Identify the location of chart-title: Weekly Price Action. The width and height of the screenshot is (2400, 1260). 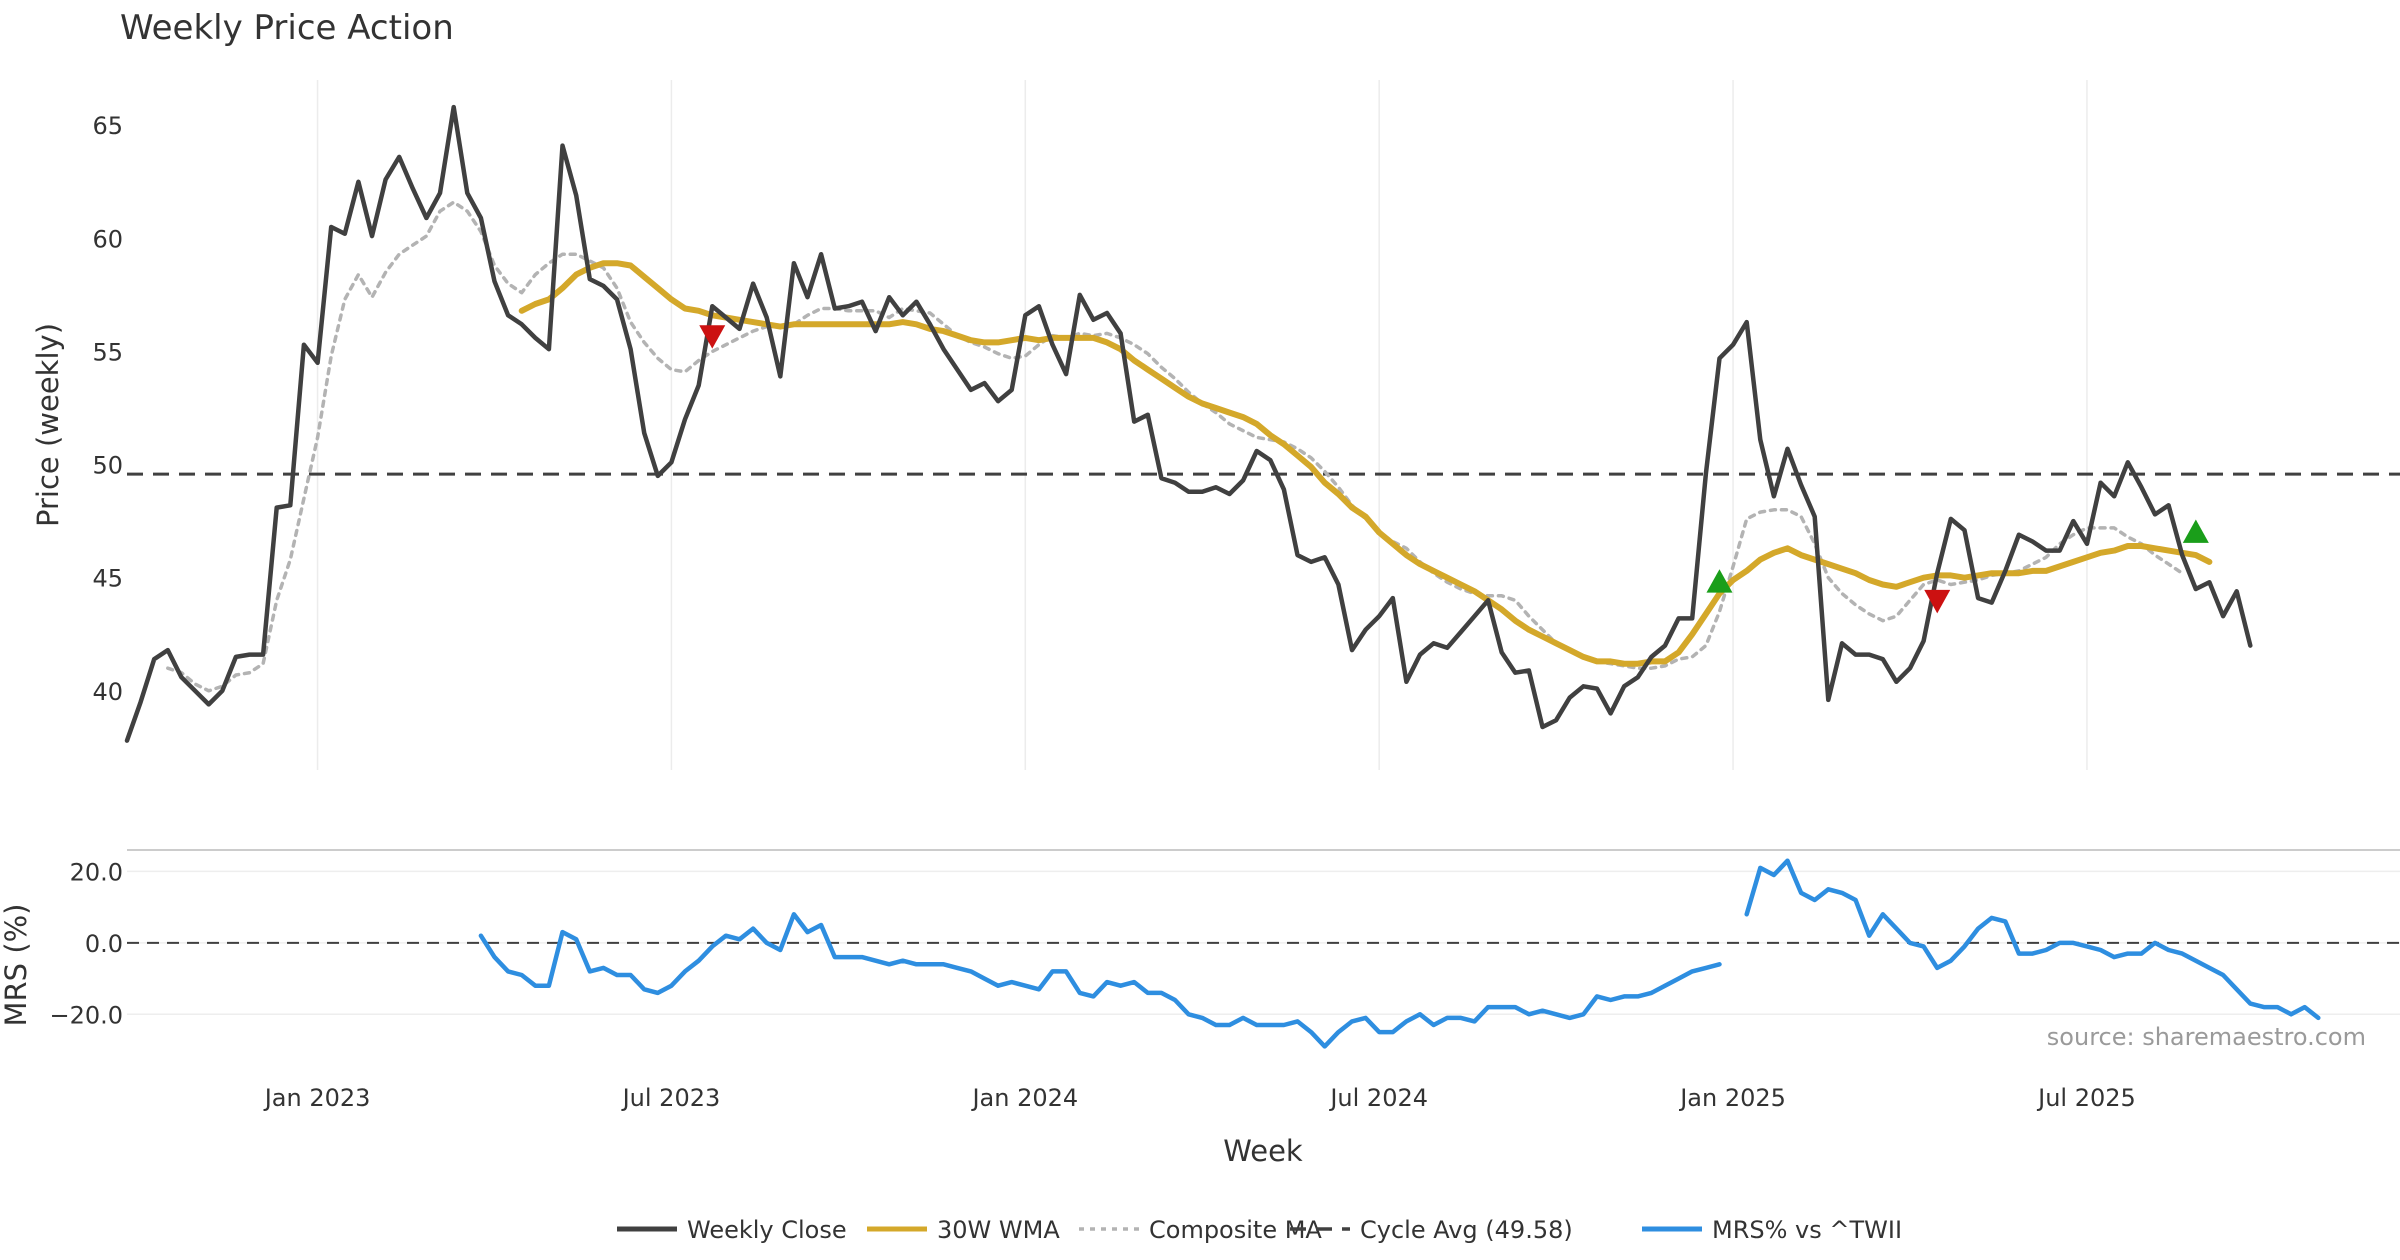
(287, 28).